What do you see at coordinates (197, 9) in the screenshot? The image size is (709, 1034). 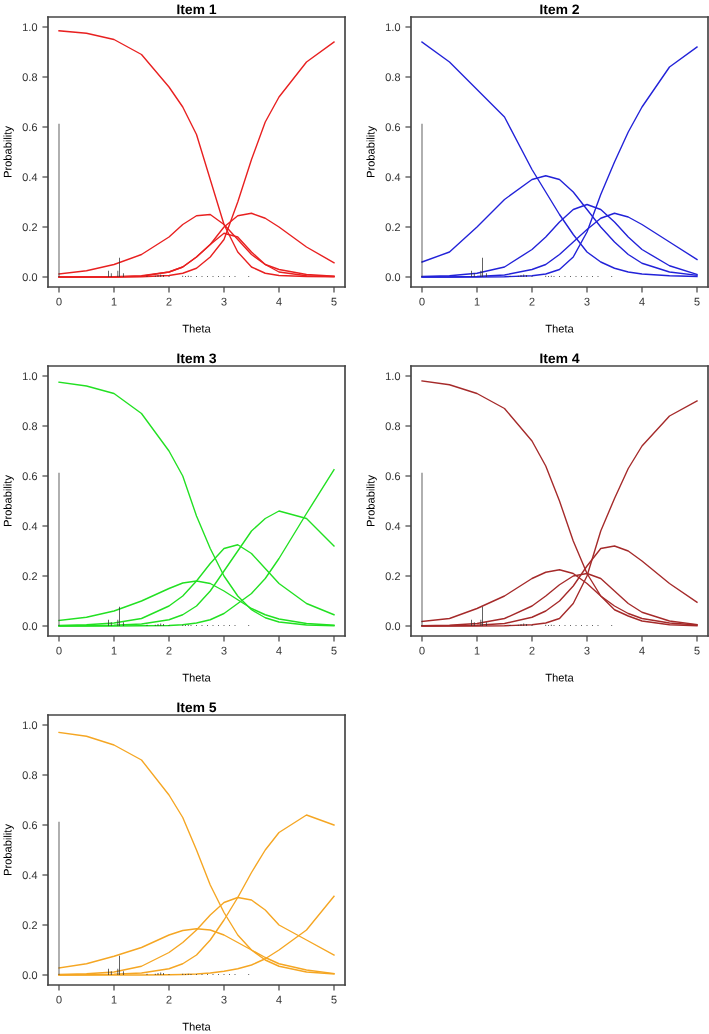 I see `chart-title: Item 1` at bounding box center [197, 9].